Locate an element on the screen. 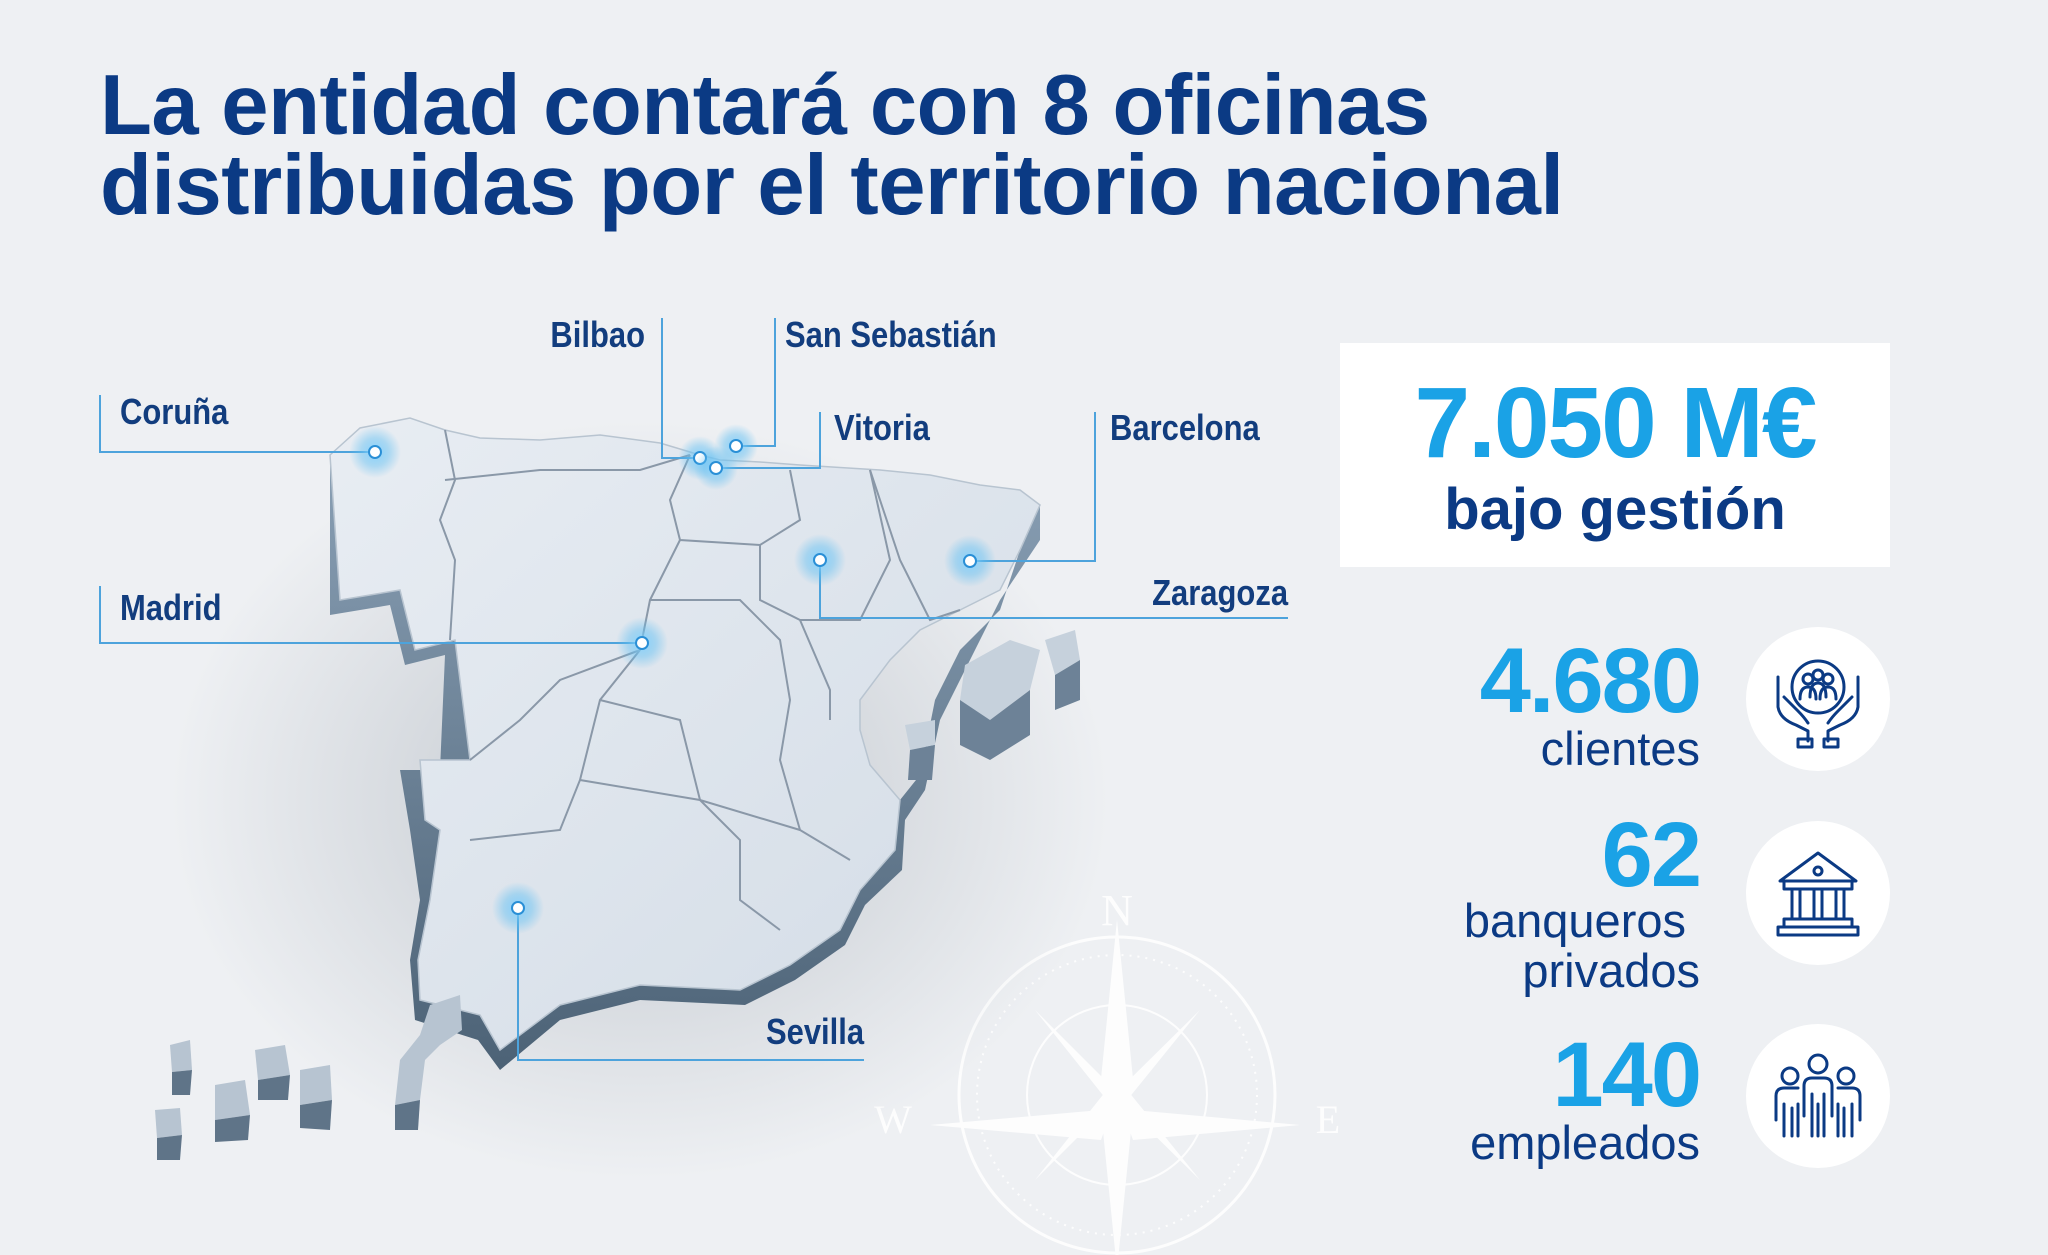  balearic-islands is located at coordinates (992, 705).